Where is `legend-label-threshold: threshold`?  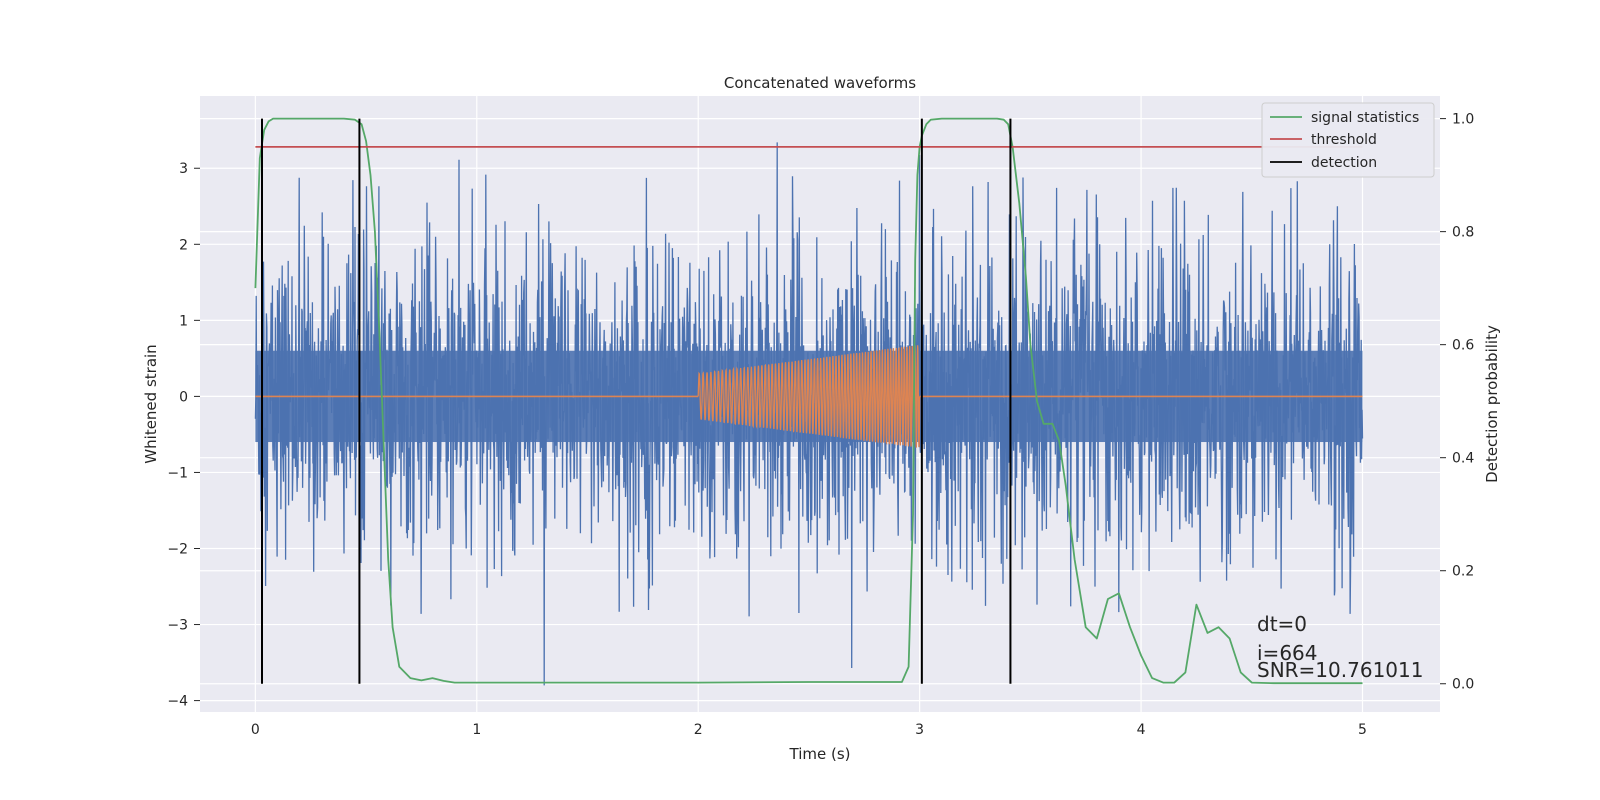 legend-label-threshold: threshold is located at coordinates (1344, 140).